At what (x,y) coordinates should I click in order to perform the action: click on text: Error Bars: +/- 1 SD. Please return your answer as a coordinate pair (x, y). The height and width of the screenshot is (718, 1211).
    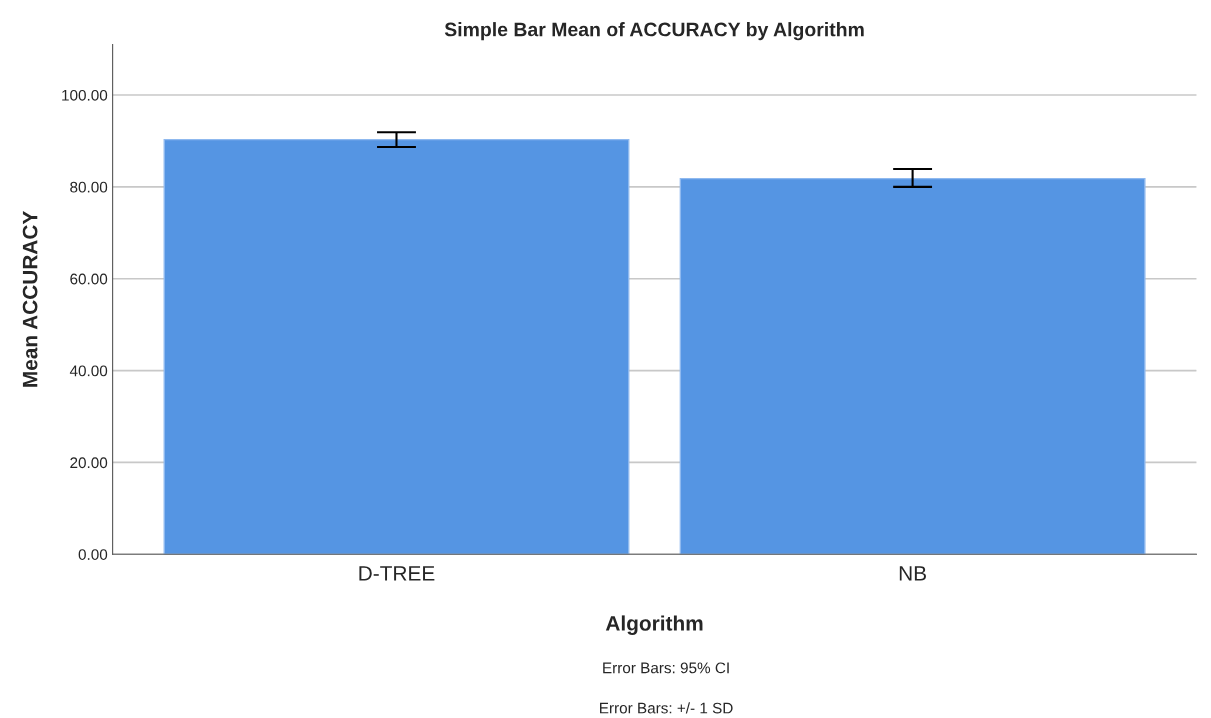
    Looking at the image, I should click on (666, 708).